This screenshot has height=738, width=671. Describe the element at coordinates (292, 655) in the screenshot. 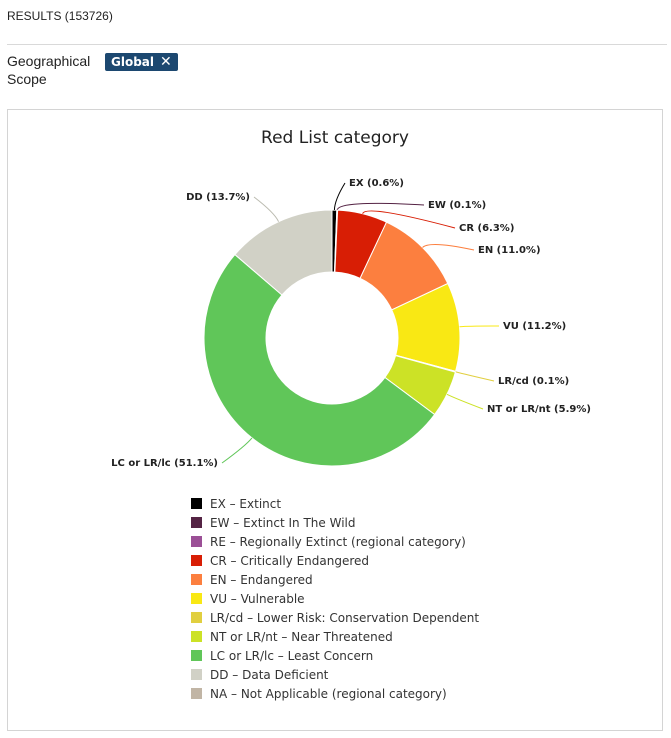

I see `legend-label: LC or LR/lc – Least Concern` at that location.